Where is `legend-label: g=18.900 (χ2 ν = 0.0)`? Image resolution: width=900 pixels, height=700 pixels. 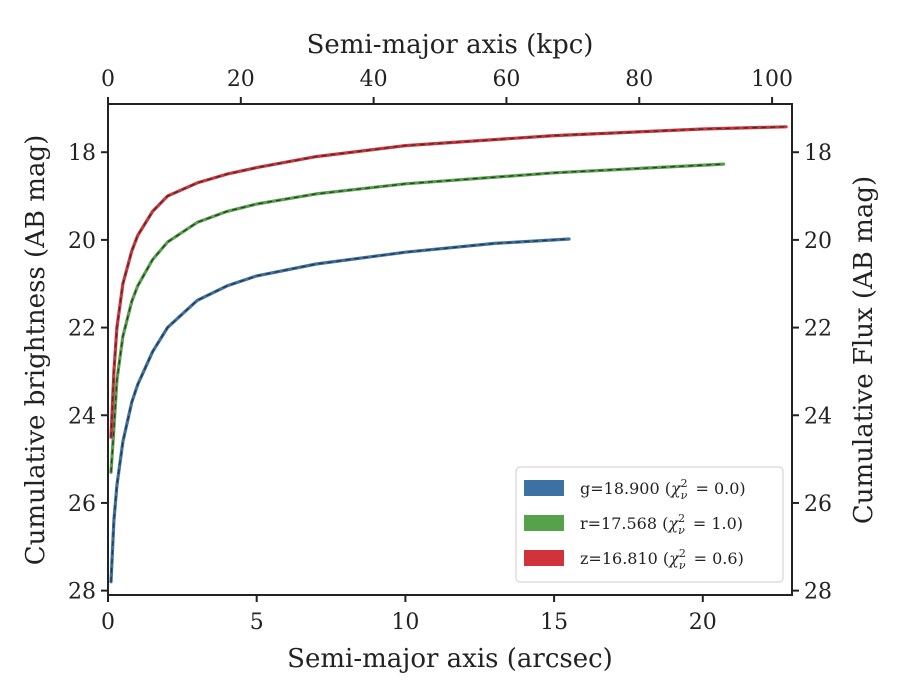
legend-label: g=18.900 (χ2 ν = 0.0) is located at coordinates (663, 489).